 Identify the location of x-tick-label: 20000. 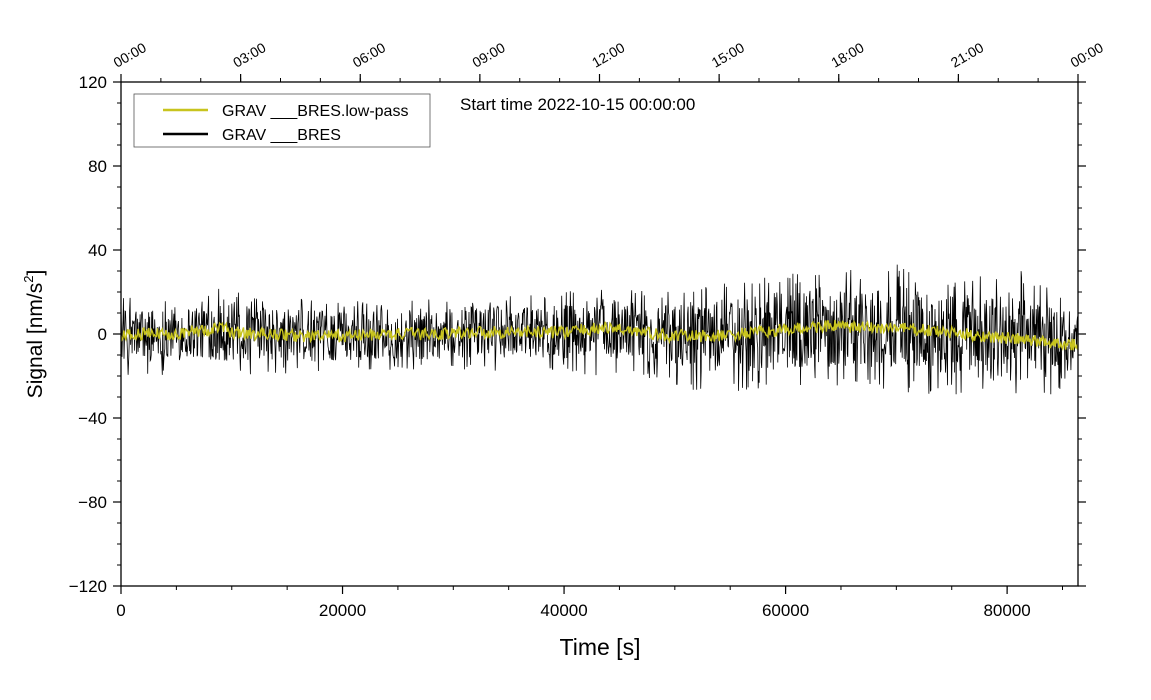
(342, 610).